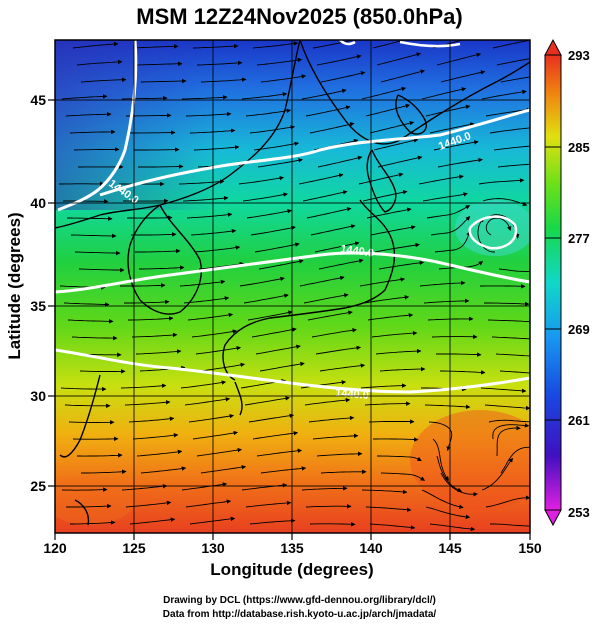 The height and width of the screenshot is (625, 599). Describe the element at coordinates (14, 285) in the screenshot. I see `y-axis-label: Latitude (degrees)` at that location.